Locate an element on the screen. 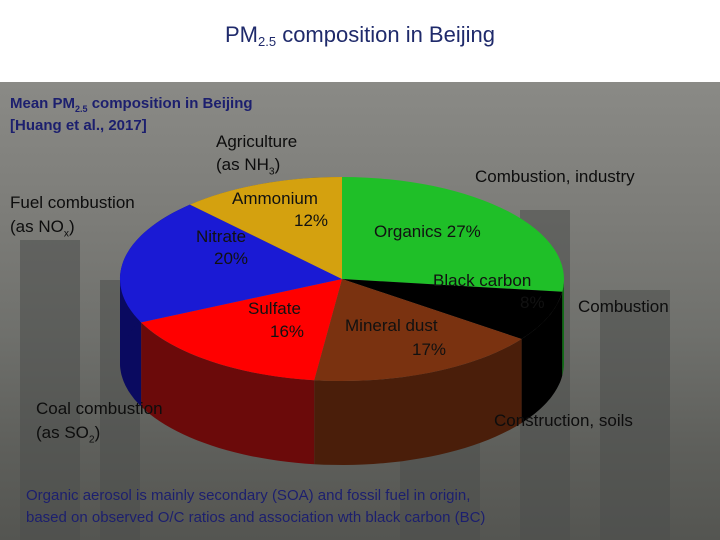 The height and width of the screenshot is (540, 720). organics-label: Organics 27% is located at coordinates (427, 231).